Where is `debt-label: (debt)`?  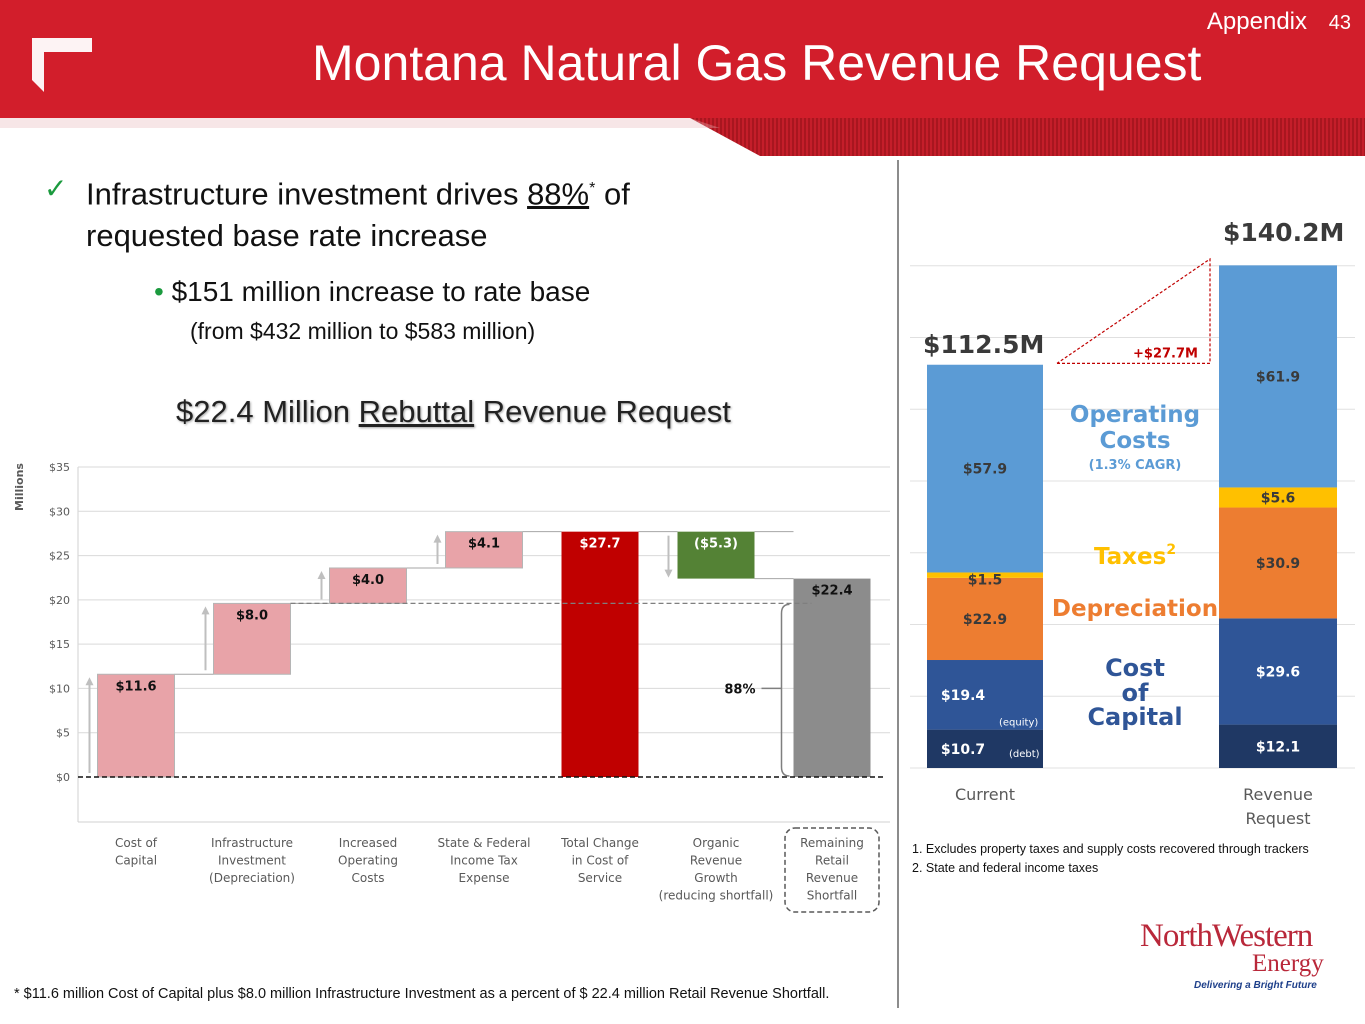 debt-label: (debt) is located at coordinates (1024, 754).